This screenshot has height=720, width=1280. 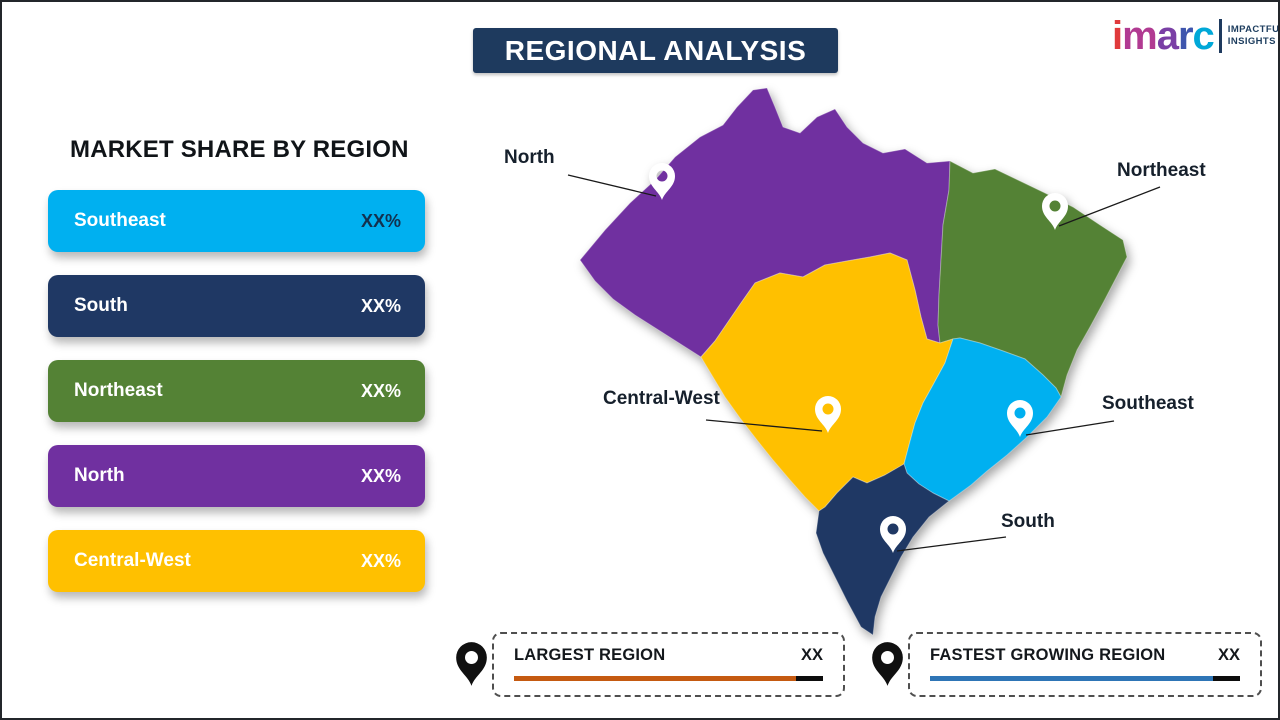 I want to click on map-label-south: South, so click(x=1028, y=521).